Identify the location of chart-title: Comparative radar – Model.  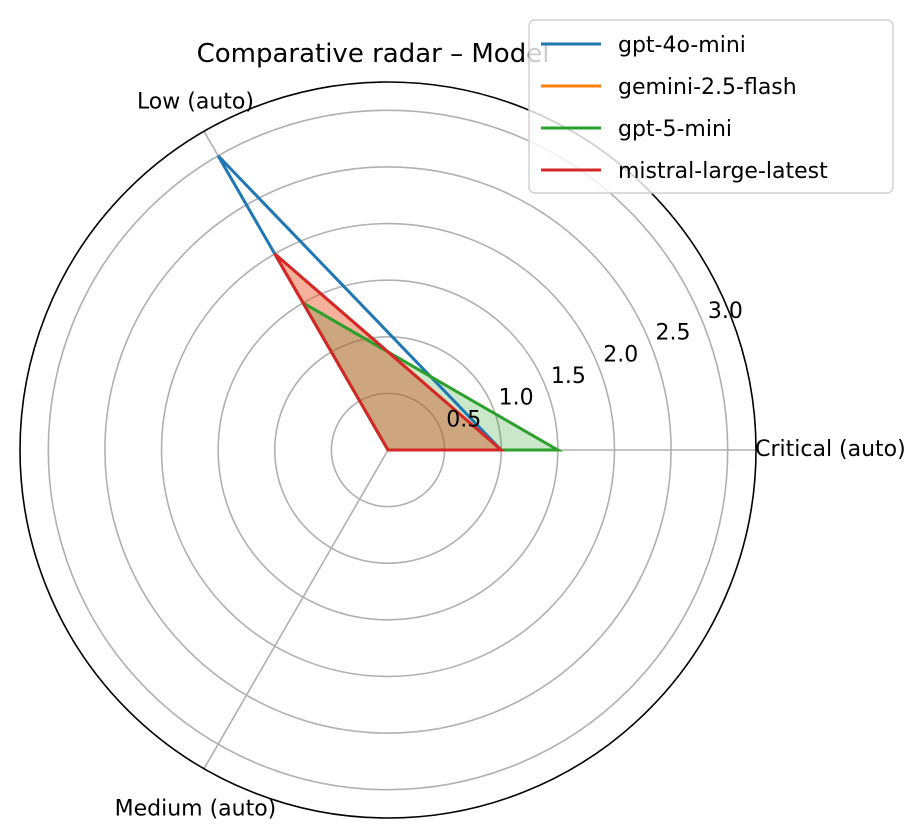
(373, 54).